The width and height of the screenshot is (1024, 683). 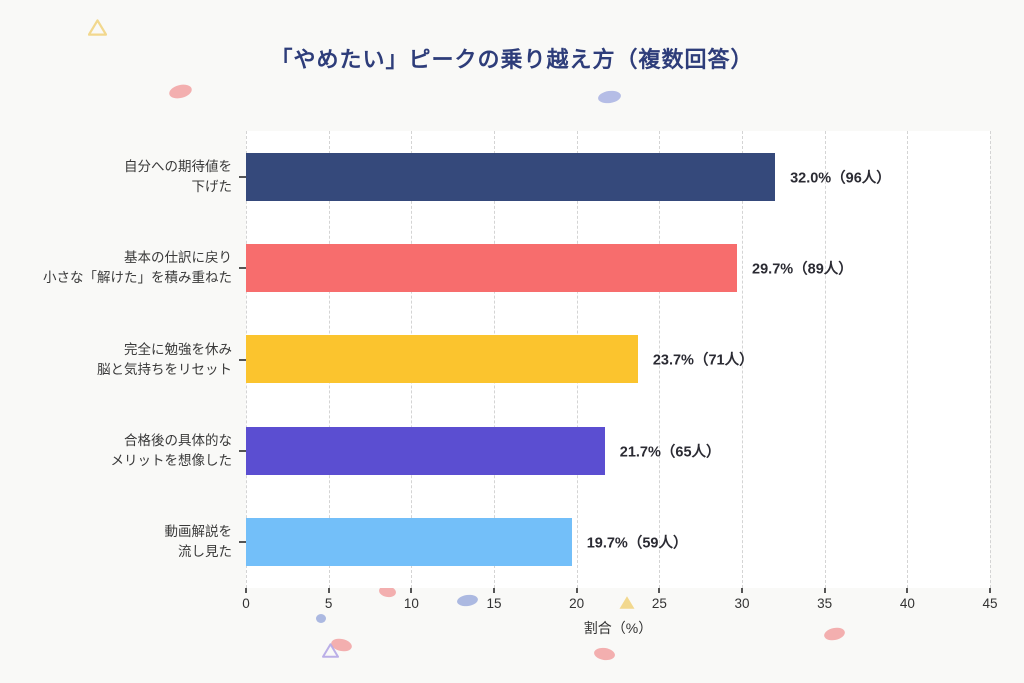 What do you see at coordinates (198, 542) in the screenshot?
I see `category-label: 動画解説を 流し見た` at bounding box center [198, 542].